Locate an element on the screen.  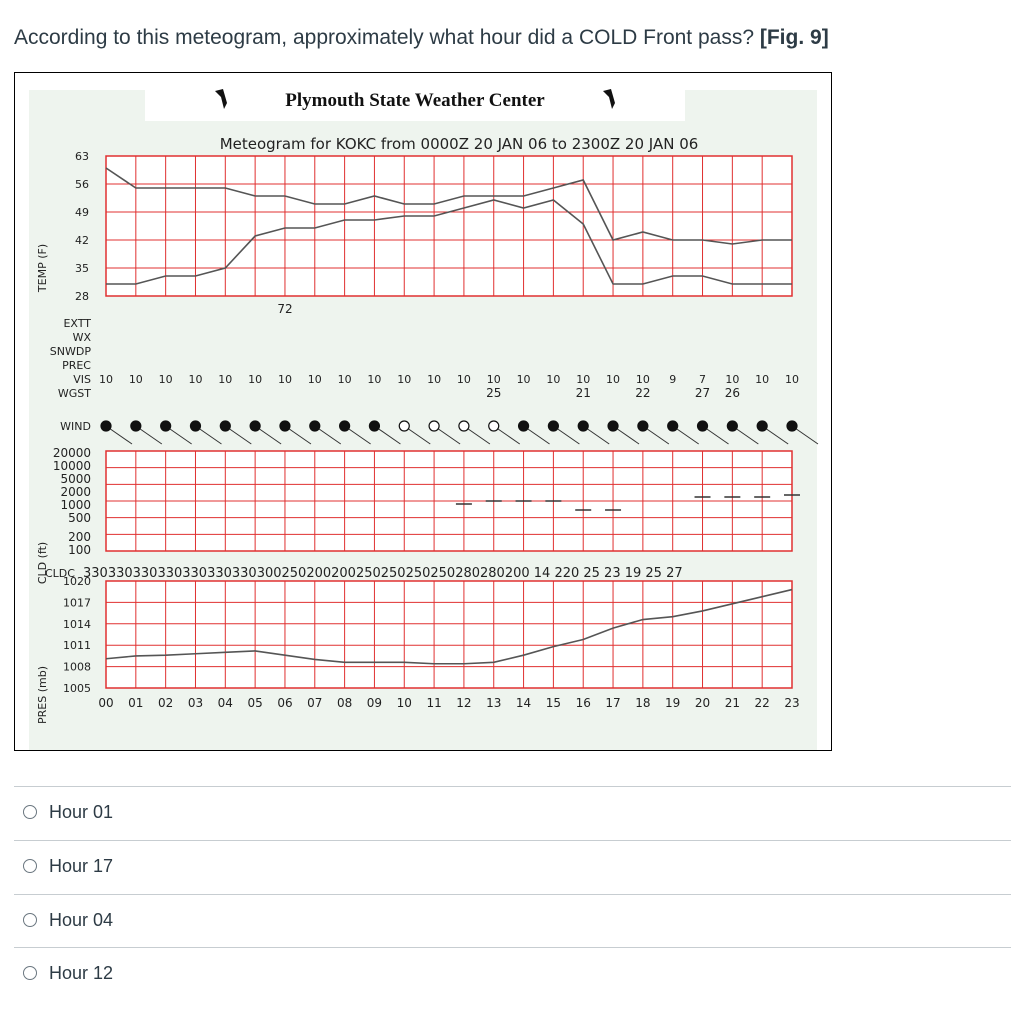
hour-tick-label: 23 is located at coordinates (791, 703).